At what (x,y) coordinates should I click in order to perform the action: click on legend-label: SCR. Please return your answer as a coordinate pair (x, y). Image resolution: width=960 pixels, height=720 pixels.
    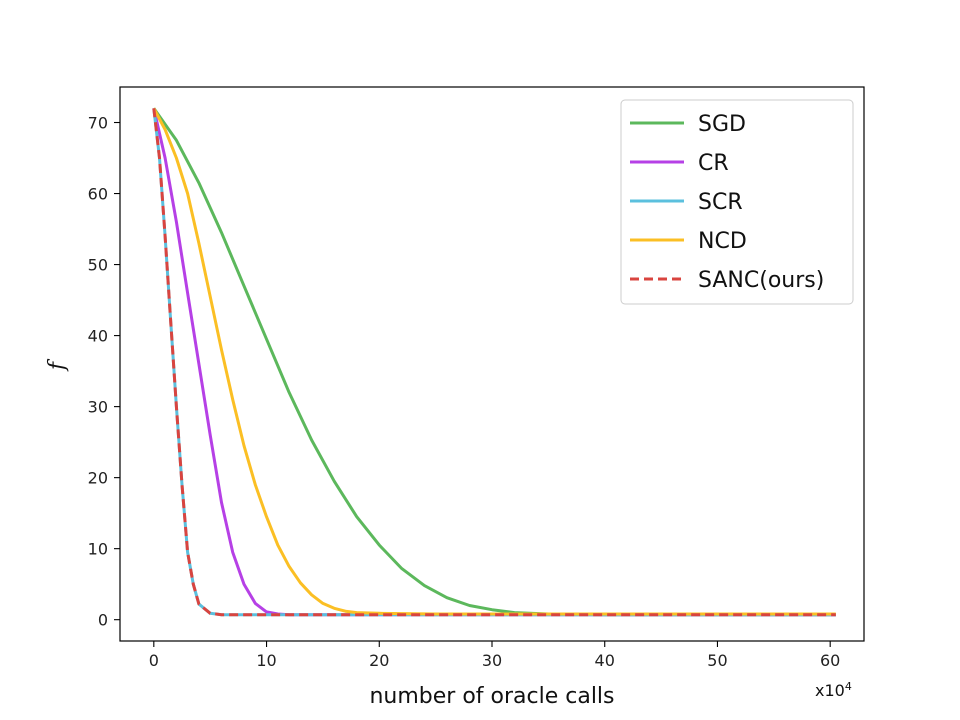
    Looking at the image, I should click on (720, 202).